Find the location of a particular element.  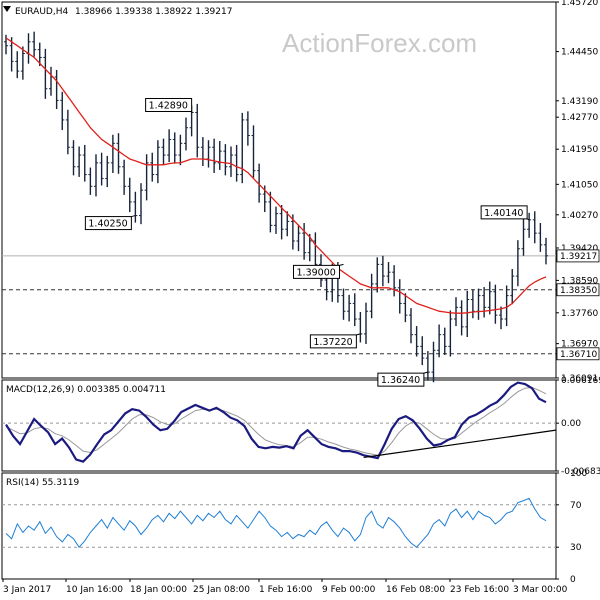

rsi-line is located at coordinates (276, 523).